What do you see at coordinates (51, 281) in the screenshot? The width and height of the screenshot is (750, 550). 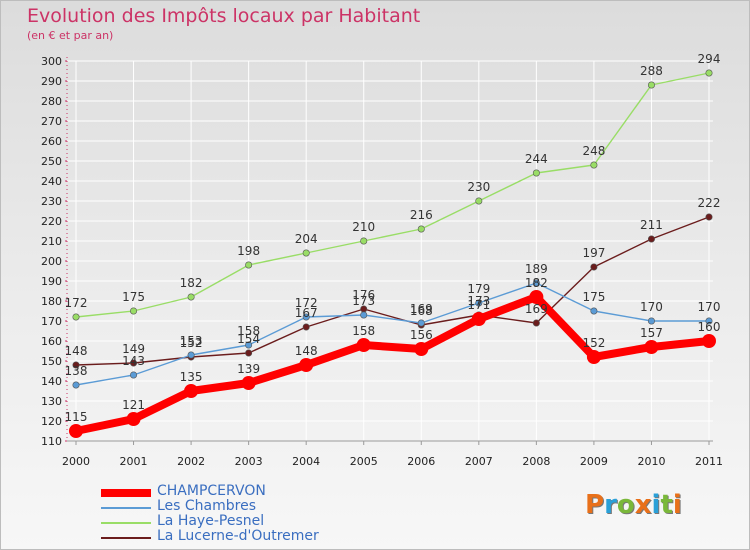 I see `y-tick-label: 190` at bounding box center [51, 281].